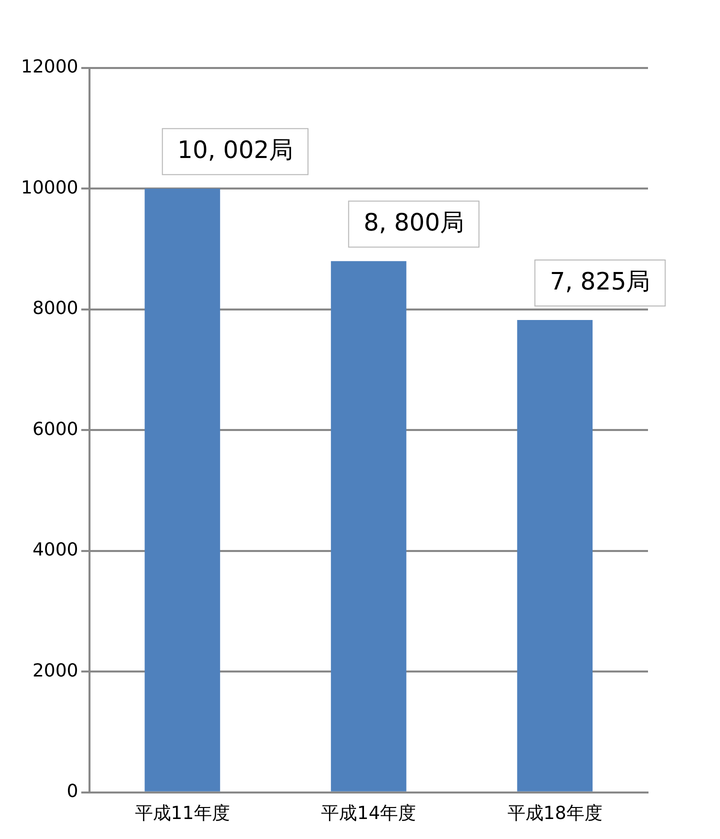 The height and width of the screenshot is (839, 720). Describe the element at coordinates (55, 309) in the screenshot. I see `y-tick-label: 8000` at that location.